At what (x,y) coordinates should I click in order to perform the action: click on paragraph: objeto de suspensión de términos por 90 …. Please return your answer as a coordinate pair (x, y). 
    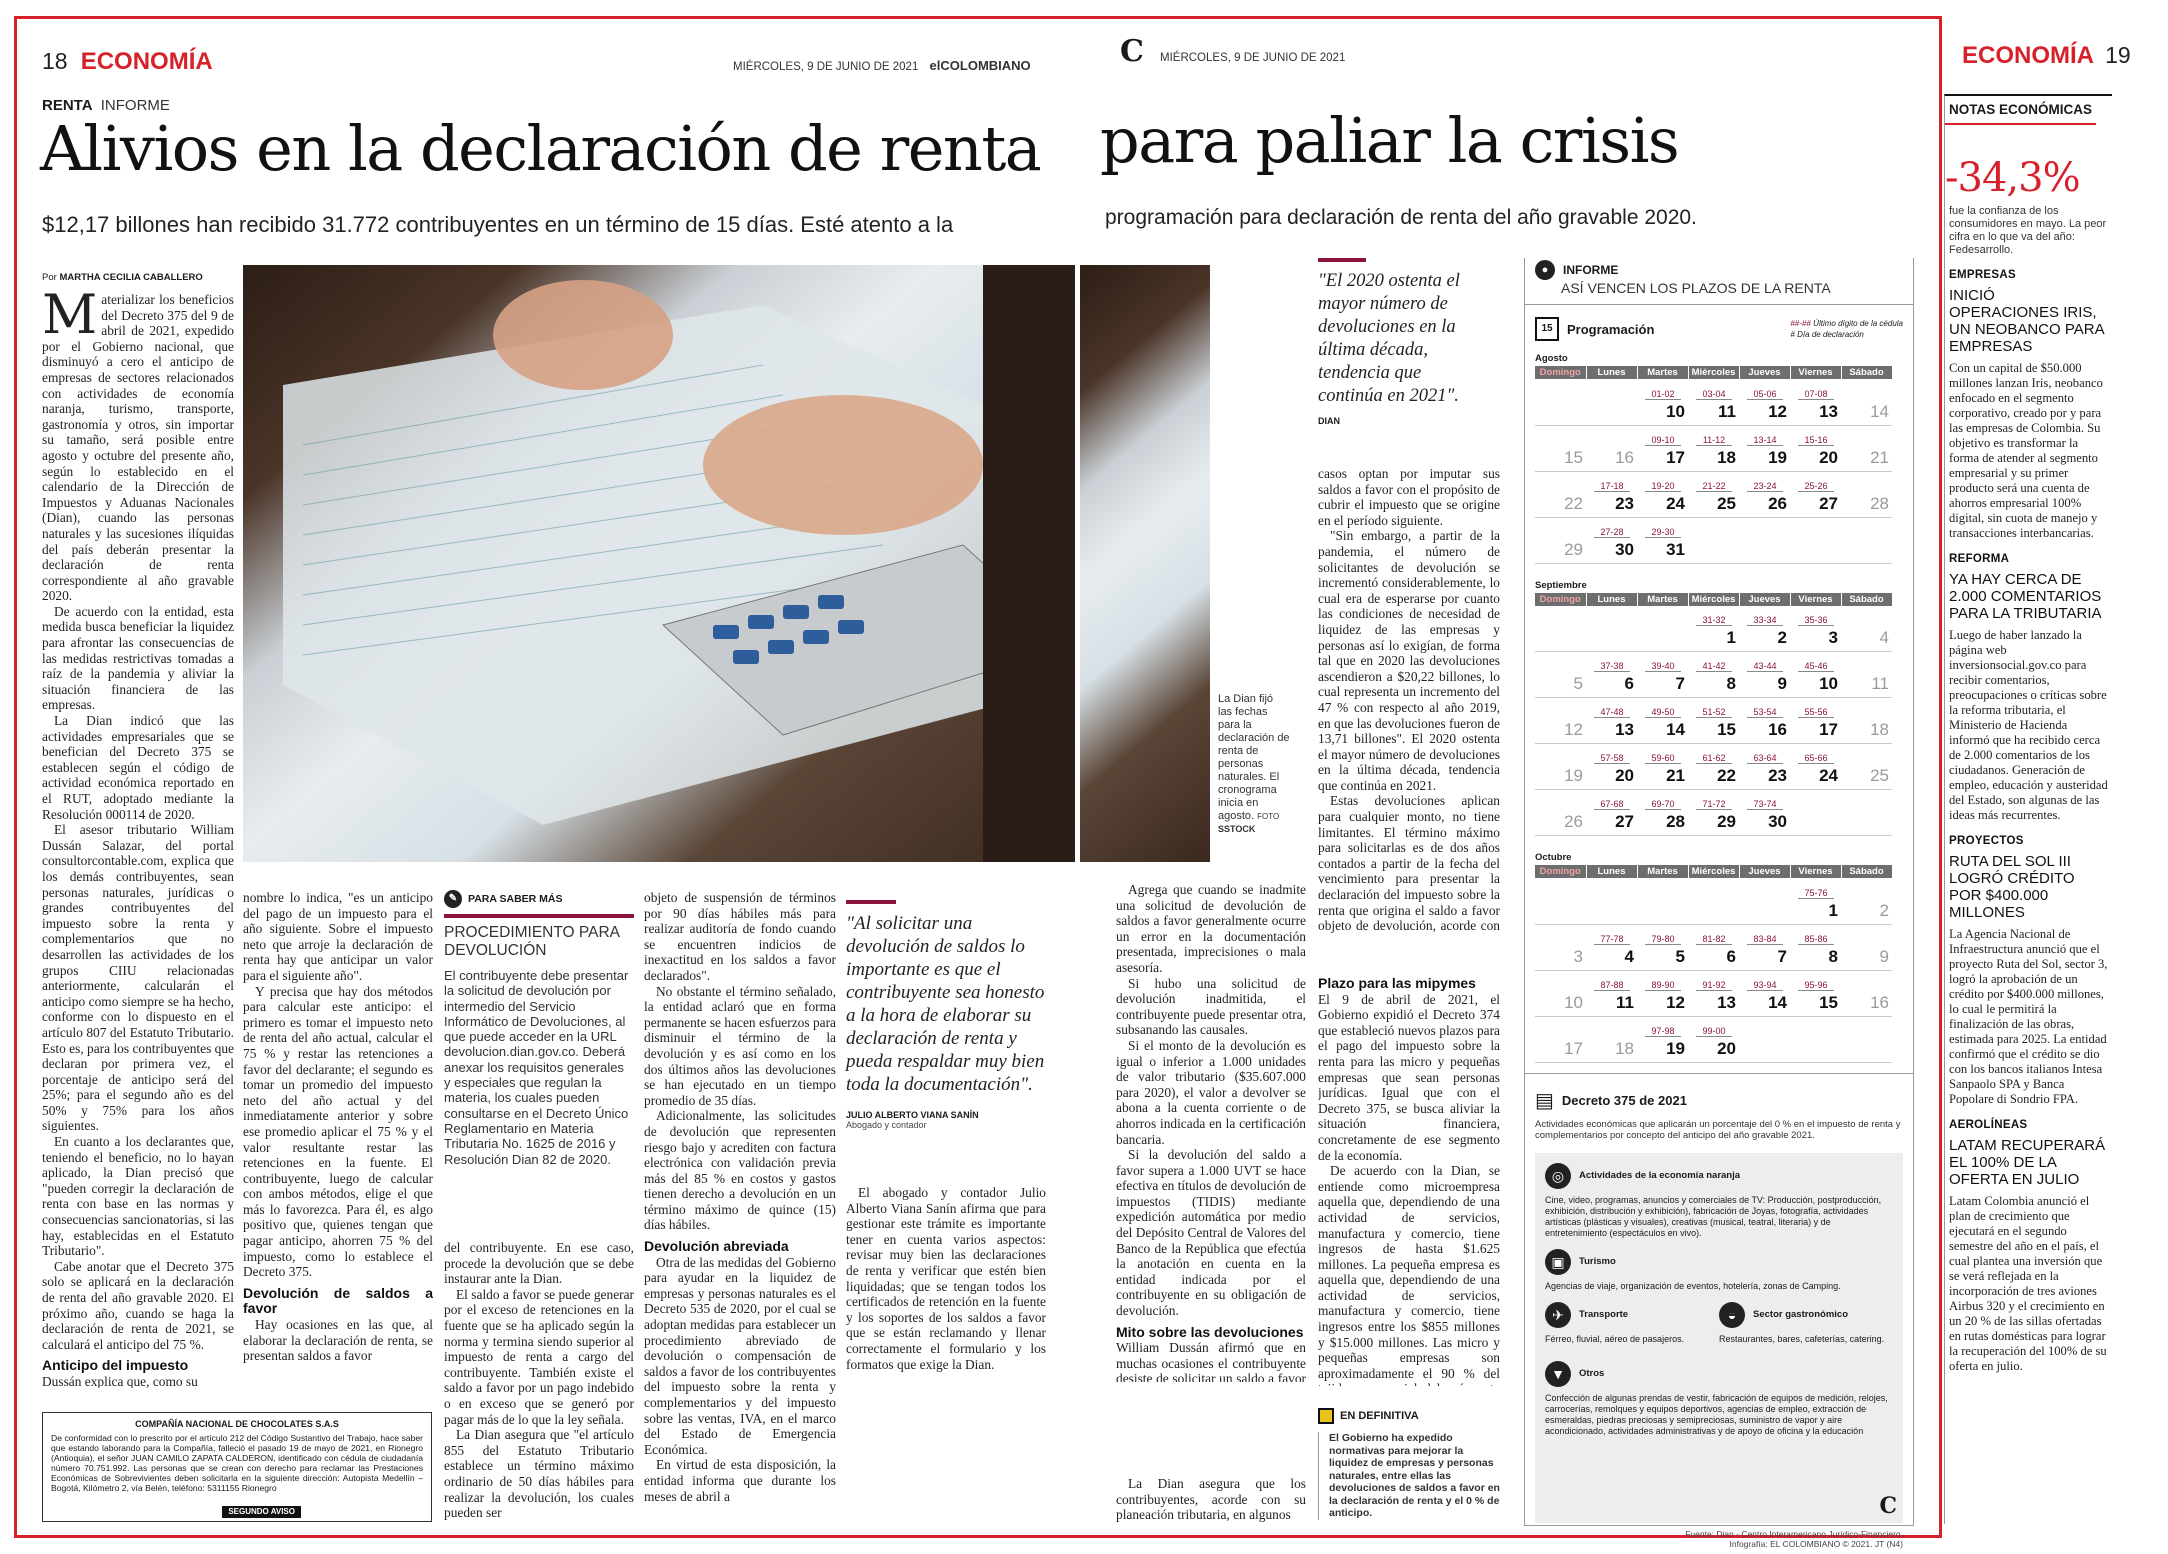
    Looking at the image, I should click on (740, 936).